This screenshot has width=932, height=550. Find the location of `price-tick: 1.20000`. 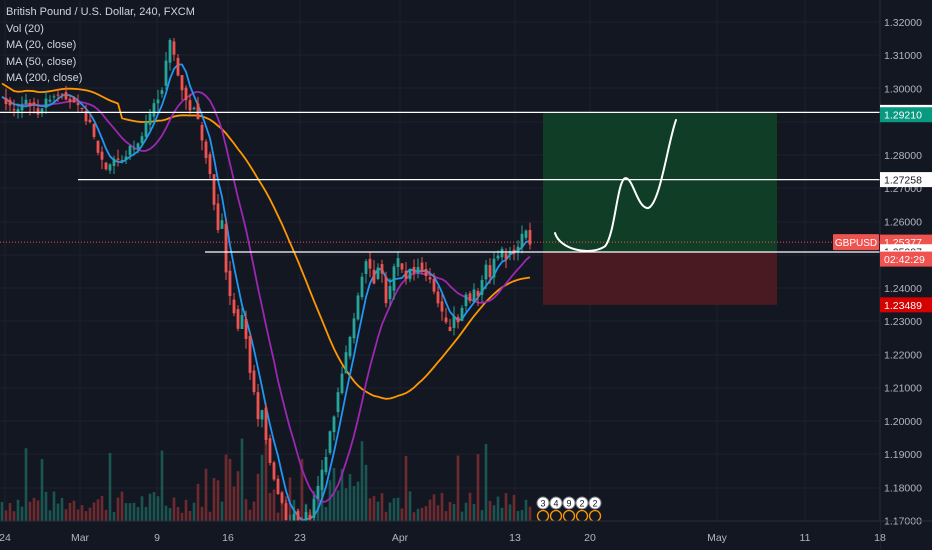

price-tick: 1.20000 is located at coordinates (903, 422).